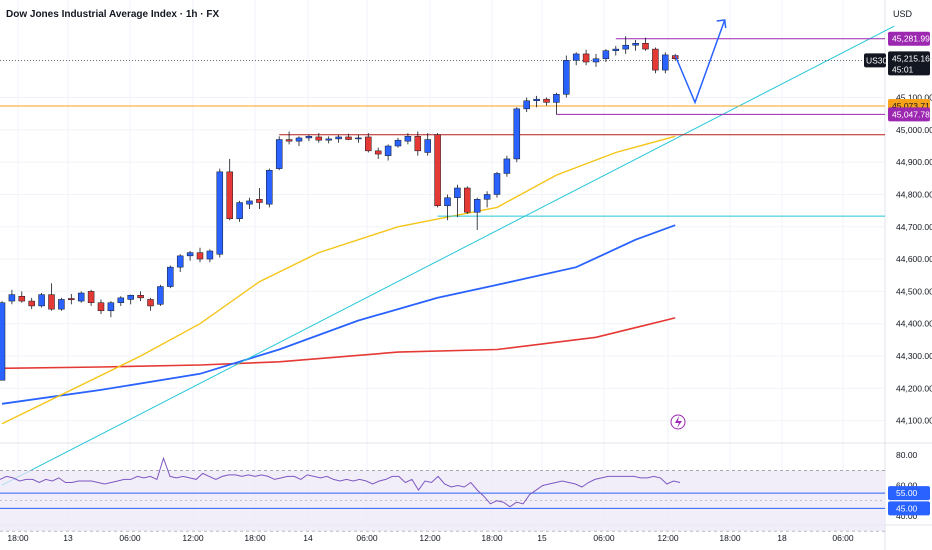  What do you see at coordinates (914, 291) in the screenshot?
I see `y-tick-label: 44,500.00` at bounding box center [914, 291].